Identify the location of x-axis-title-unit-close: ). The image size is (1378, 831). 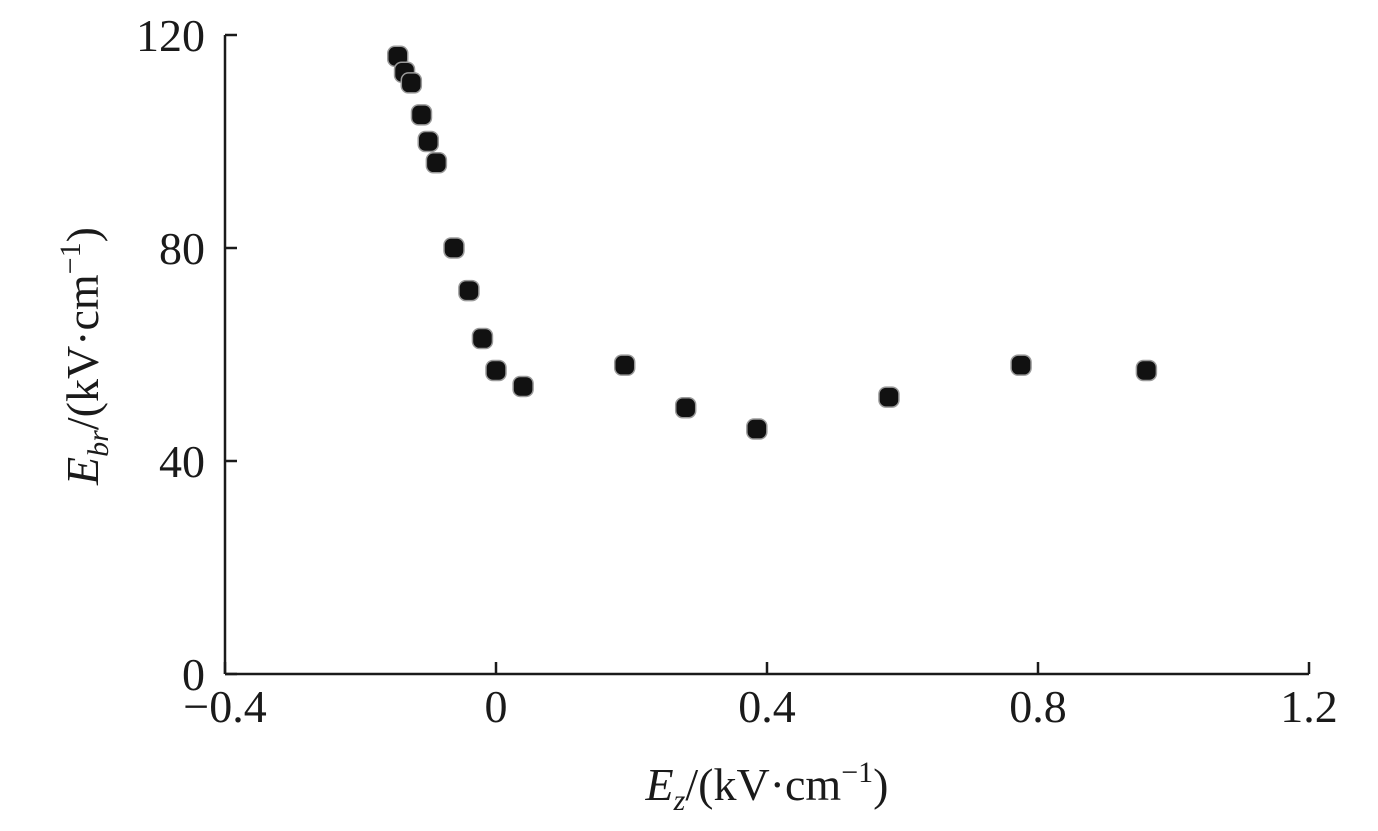
(880, 784).